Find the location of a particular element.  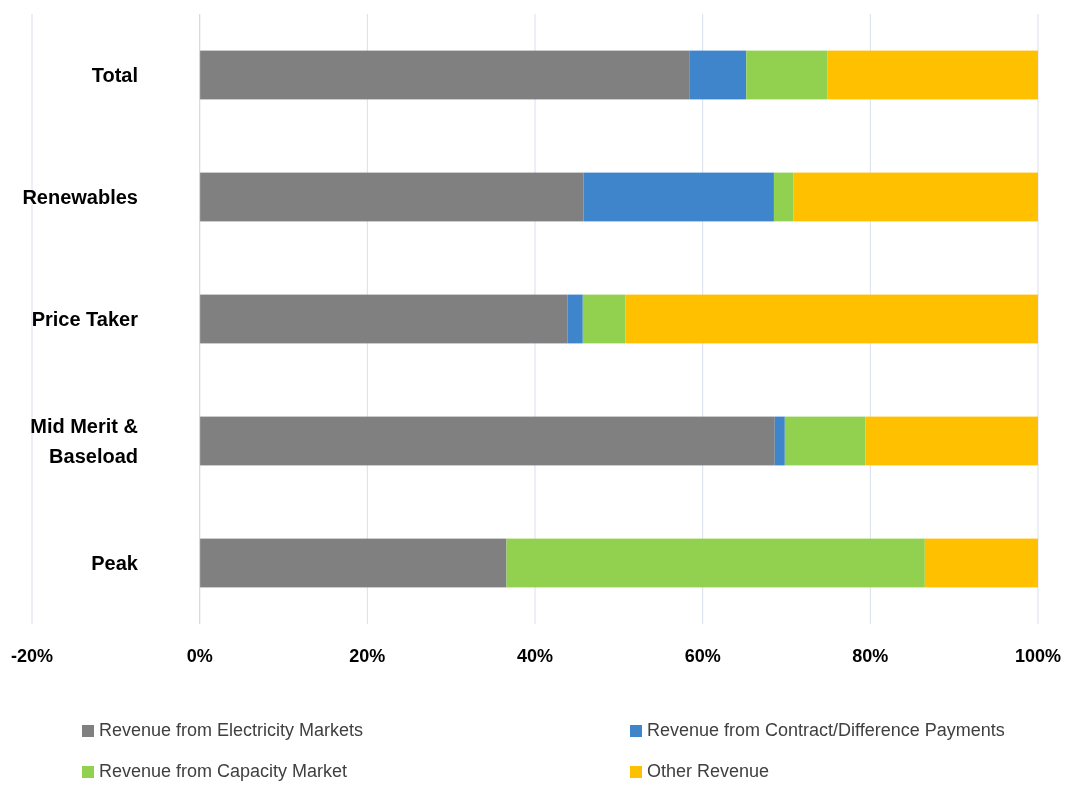

x-tick-label: 0% is located at coordinates (199, 656).